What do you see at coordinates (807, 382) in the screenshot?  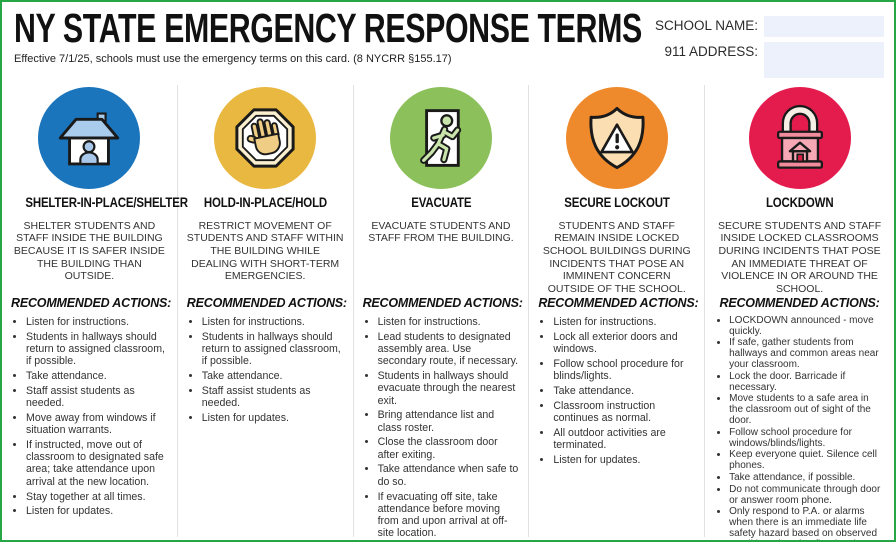 I see `action-item: Lock the door. Barricade if necessary.` at bounding box center [807, 382].